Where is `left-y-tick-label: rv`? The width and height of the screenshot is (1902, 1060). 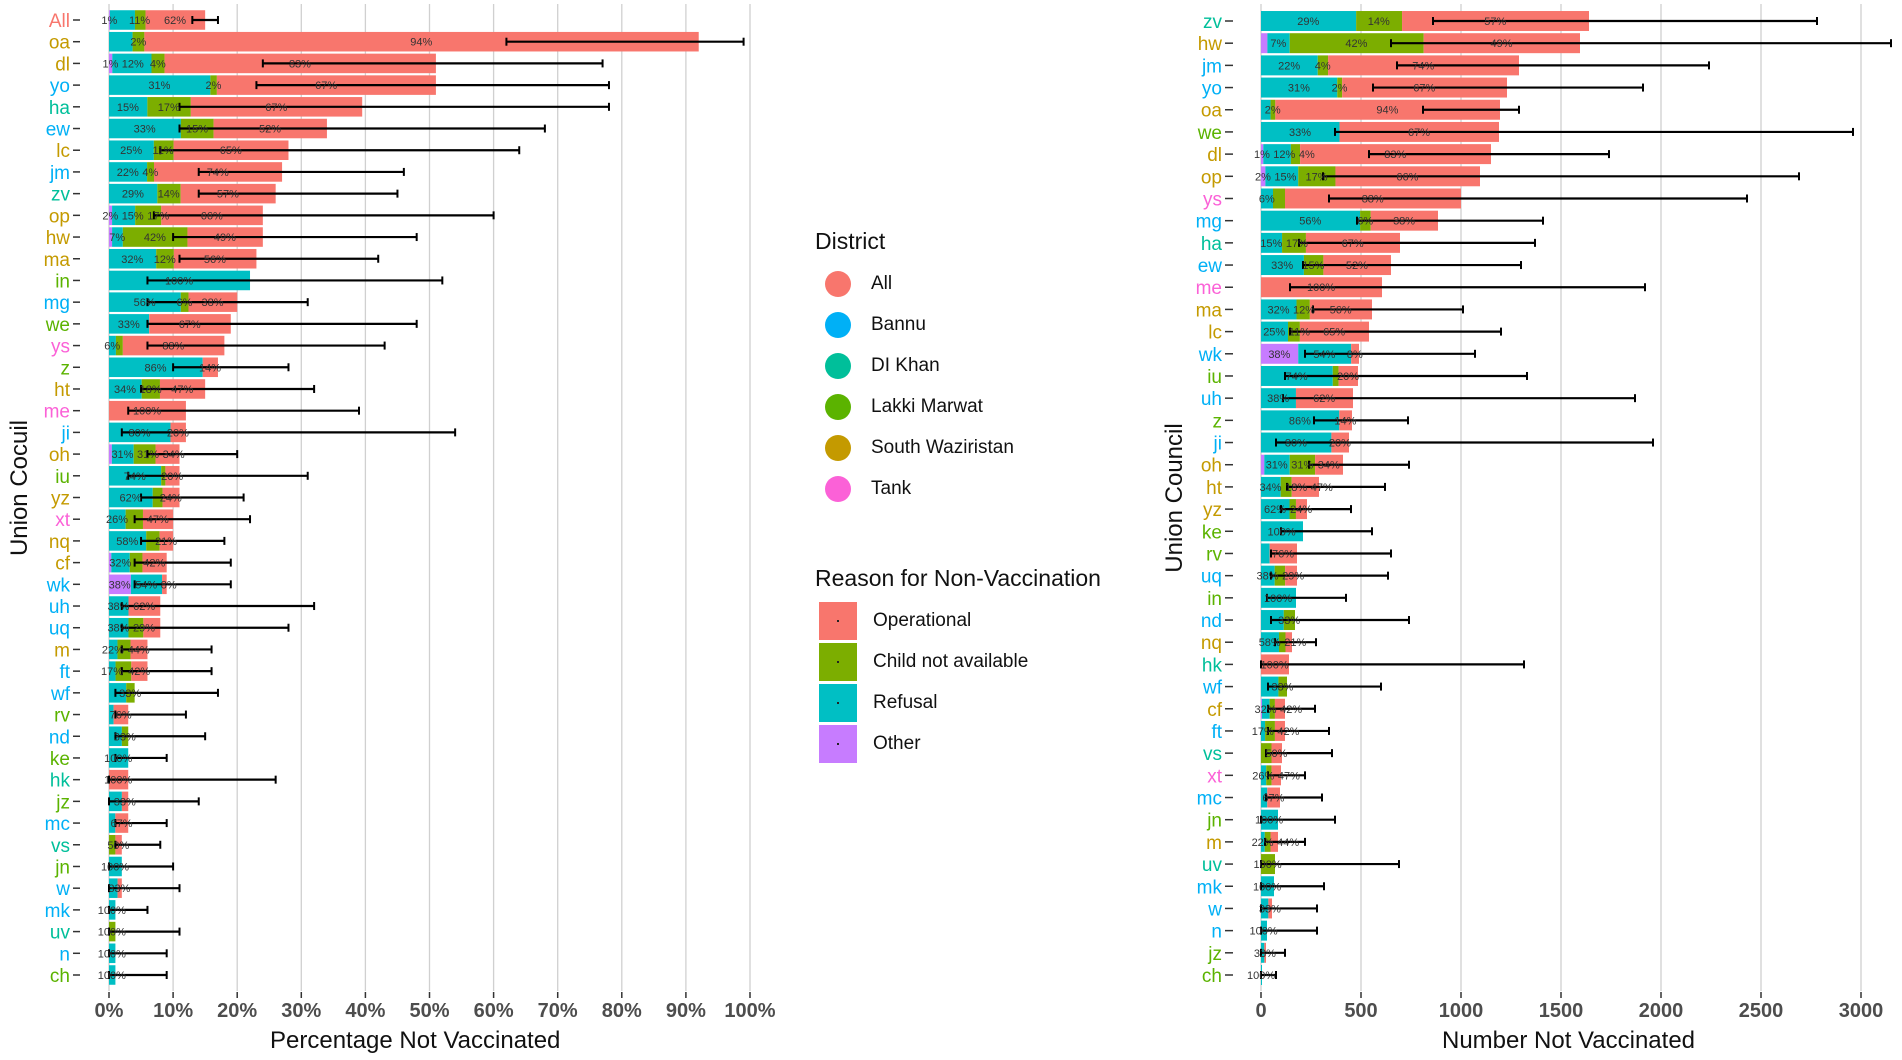
left-y-tick-label: rv is located at coordinates (62, 716).